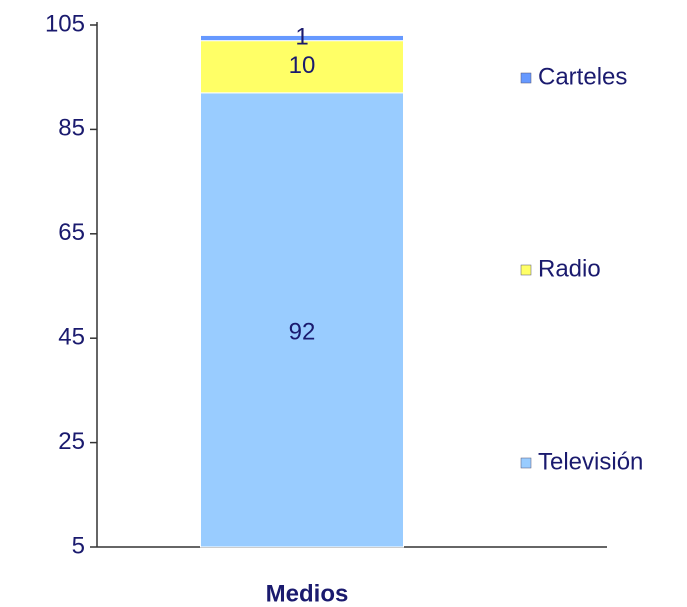  I want to click on value-label: 1, so click(301, 36).